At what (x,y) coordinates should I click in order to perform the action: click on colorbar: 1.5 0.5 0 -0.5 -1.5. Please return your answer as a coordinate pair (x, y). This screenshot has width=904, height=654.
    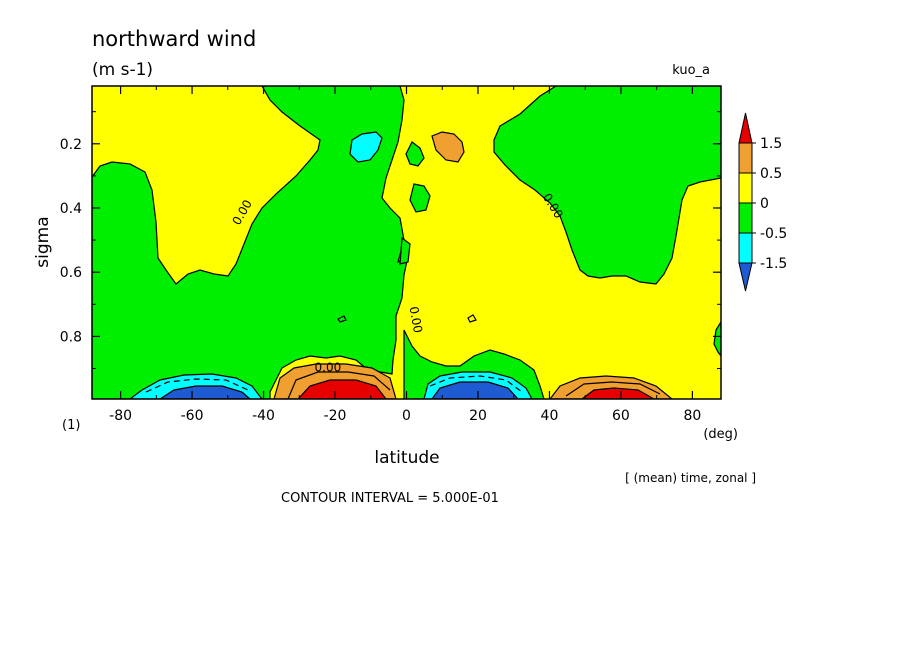
    Looking at the image, I should click on (762, 202).